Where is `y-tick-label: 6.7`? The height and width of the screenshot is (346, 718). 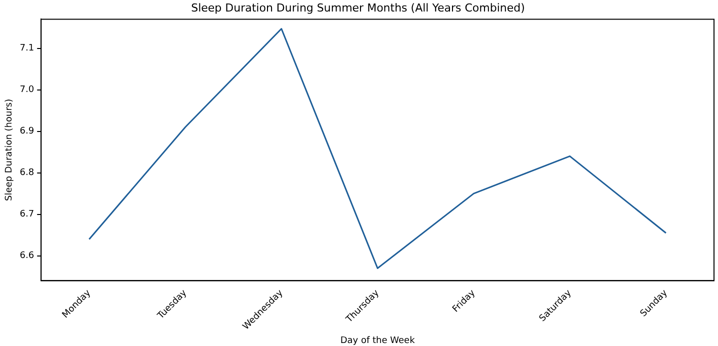 y-tick-label: 6.7 is located at coordinates (27, 215).